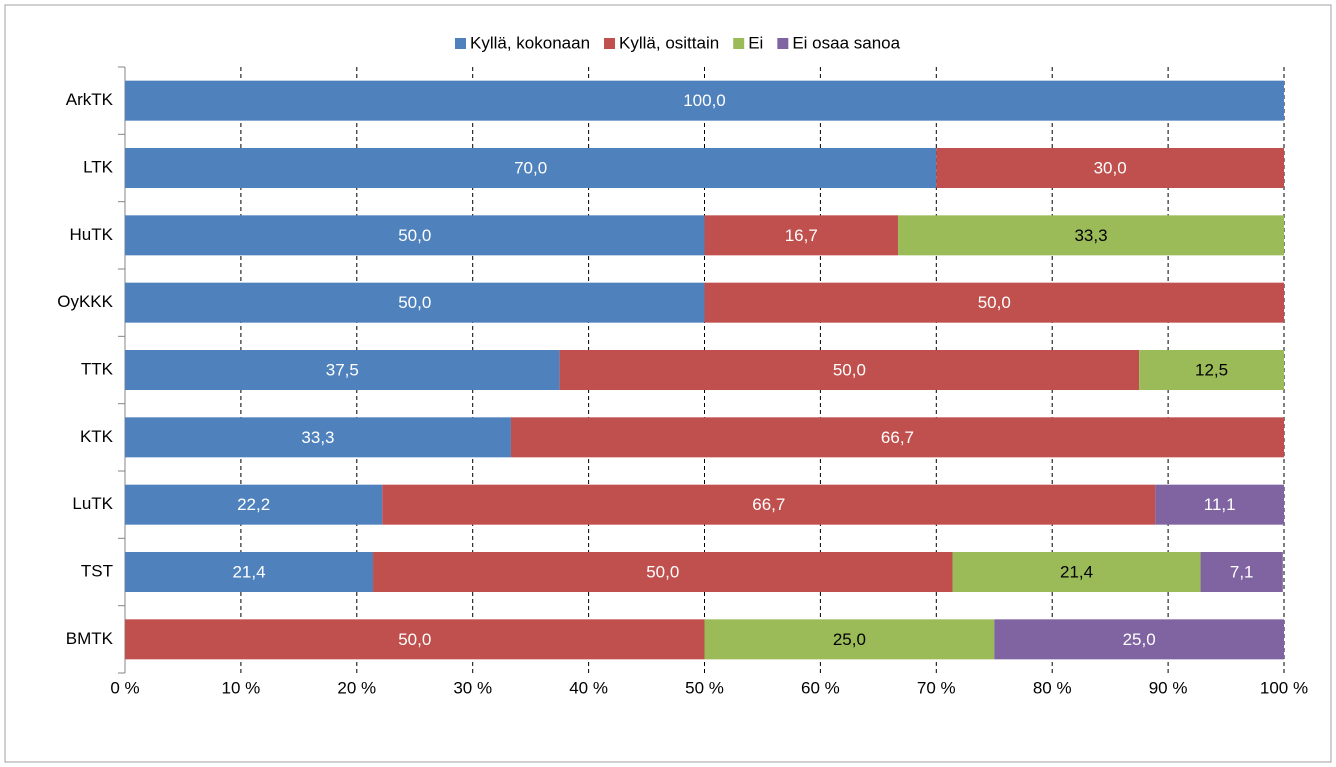 The height and width of the screenshot is (767, 1336). Describe the element at coordinates (1168, 687) in the screenshot. I see `x-tick-label: 90 %` at that location.